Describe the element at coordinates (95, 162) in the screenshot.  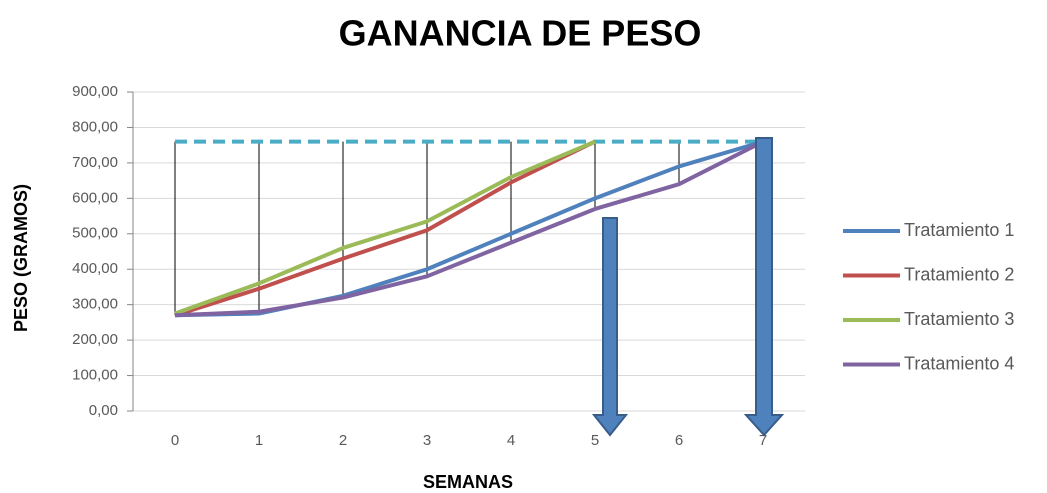
I see `y-tick-label: 700,00` at that location.